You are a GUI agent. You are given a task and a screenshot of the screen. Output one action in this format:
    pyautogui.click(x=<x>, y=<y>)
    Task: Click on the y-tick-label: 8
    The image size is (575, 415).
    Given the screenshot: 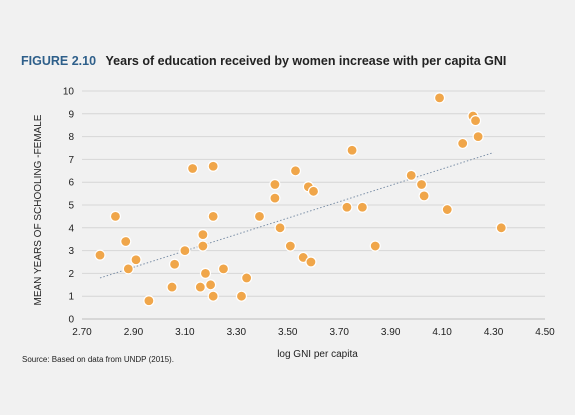 What is the action you would take?
    pyautogui.click(x=71, y=137)
    